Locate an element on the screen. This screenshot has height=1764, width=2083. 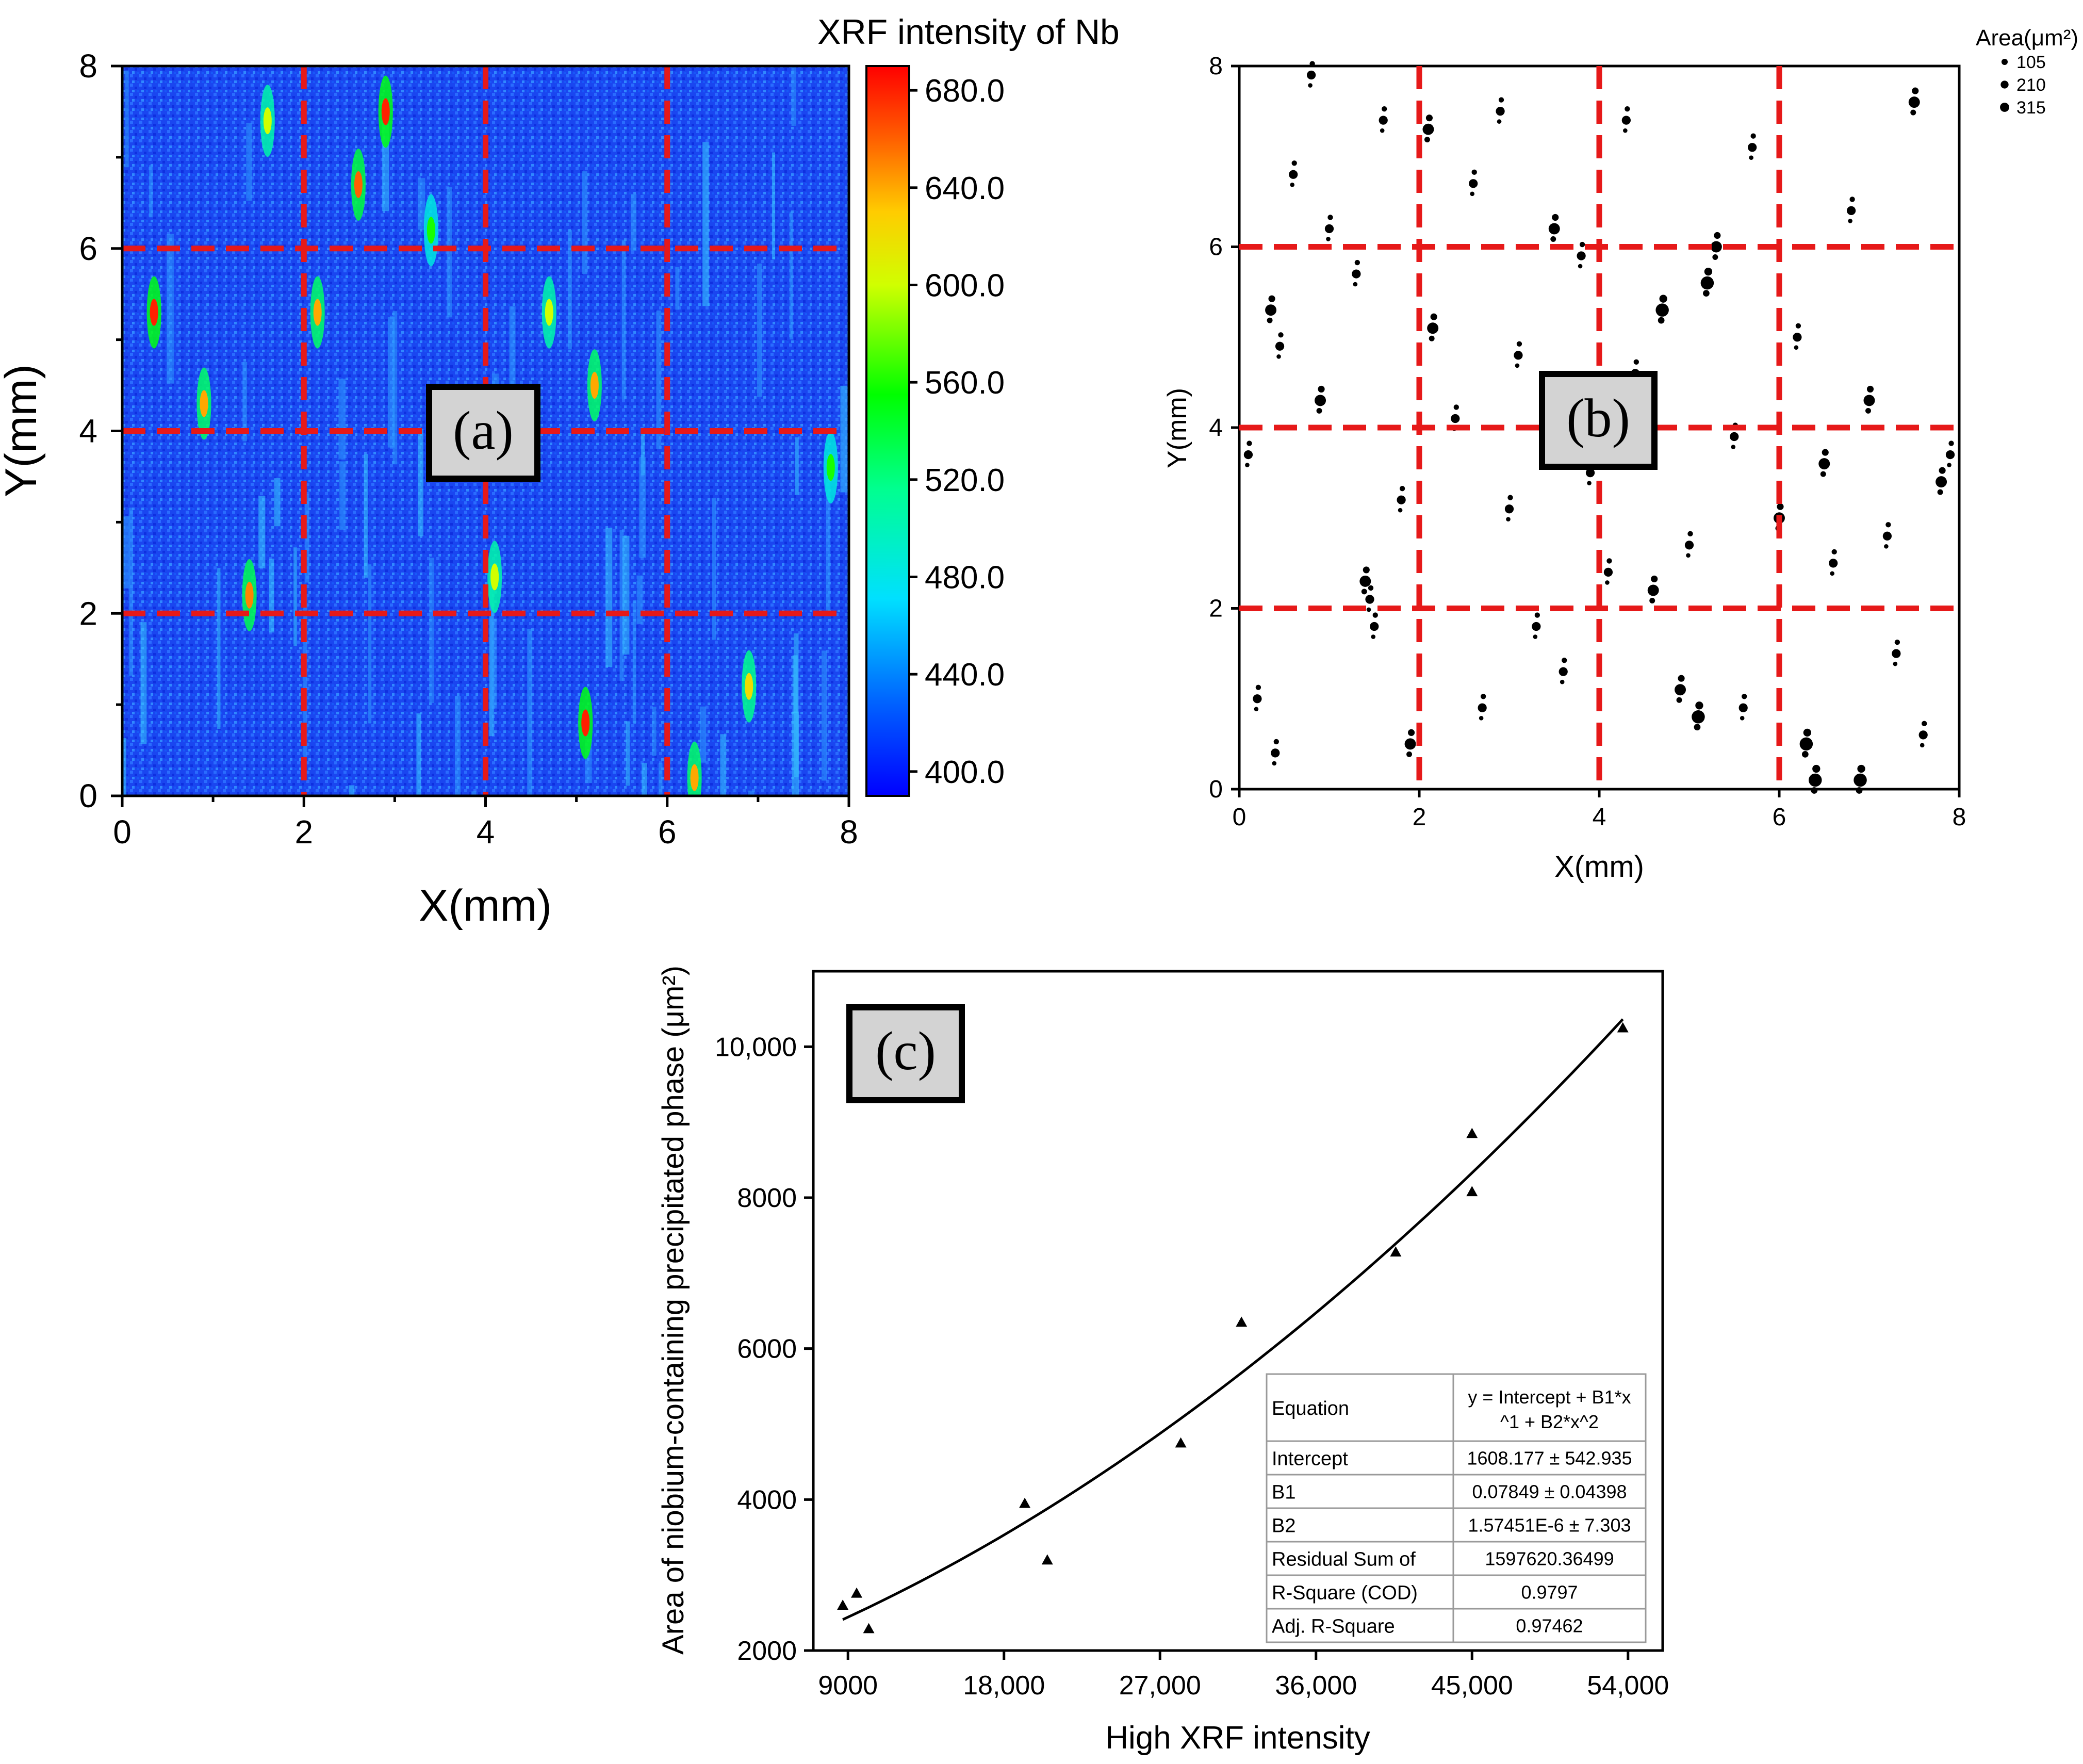
panel-b-xlabel: X(mm) is located at coordinates (1599, 867).